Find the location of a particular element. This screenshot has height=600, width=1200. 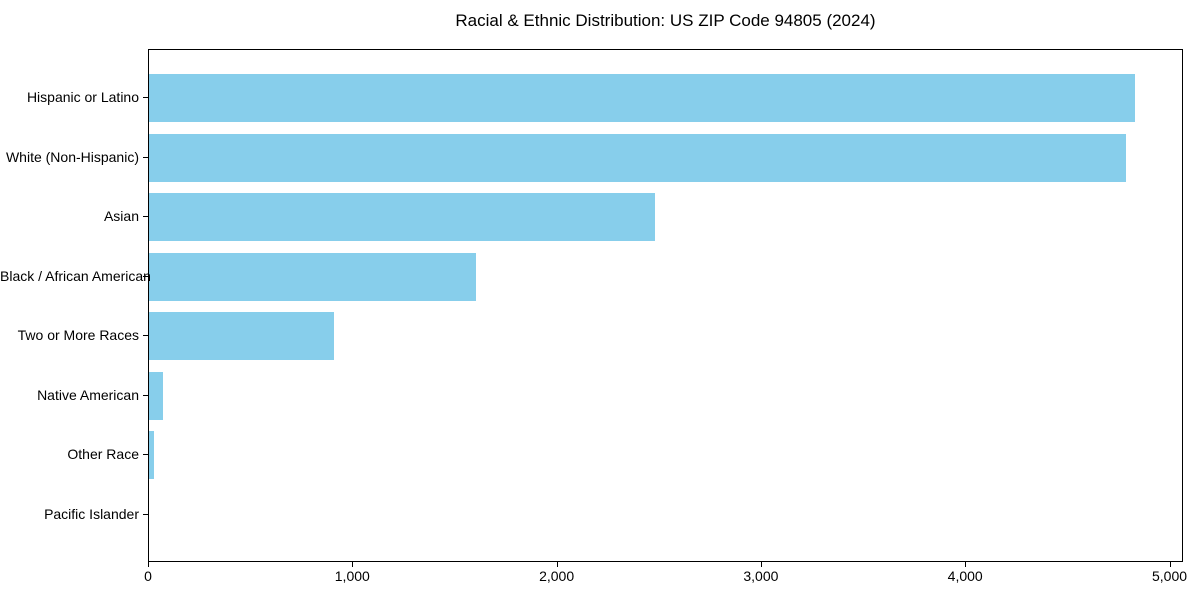

y-tick-label: Other Race is located at coordinates (103, 454).